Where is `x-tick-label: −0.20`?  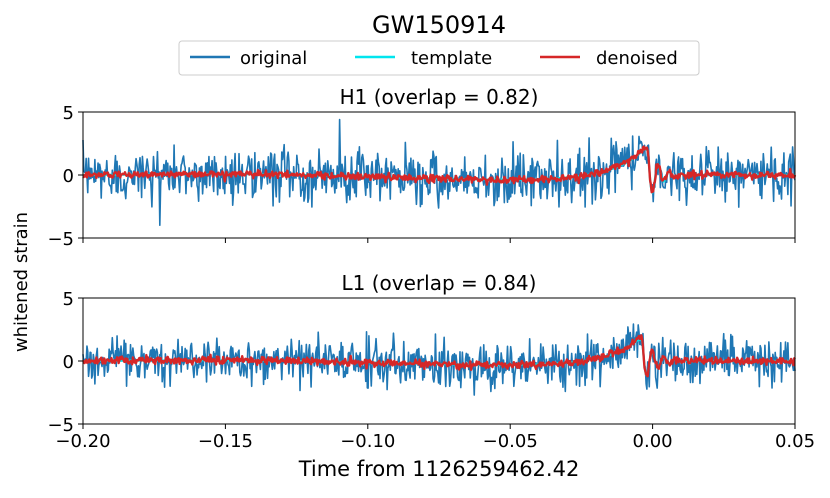 x-tick-label: −0.20 is located at coordinates (82, 441).